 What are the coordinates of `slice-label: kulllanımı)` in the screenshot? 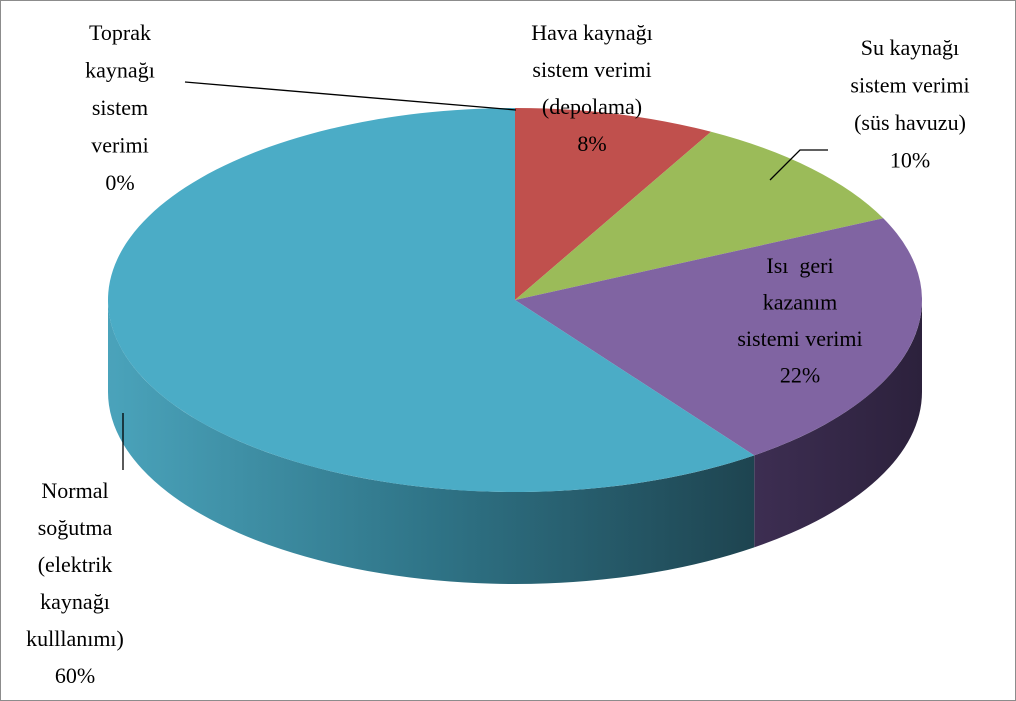 It's located at (75, 638).